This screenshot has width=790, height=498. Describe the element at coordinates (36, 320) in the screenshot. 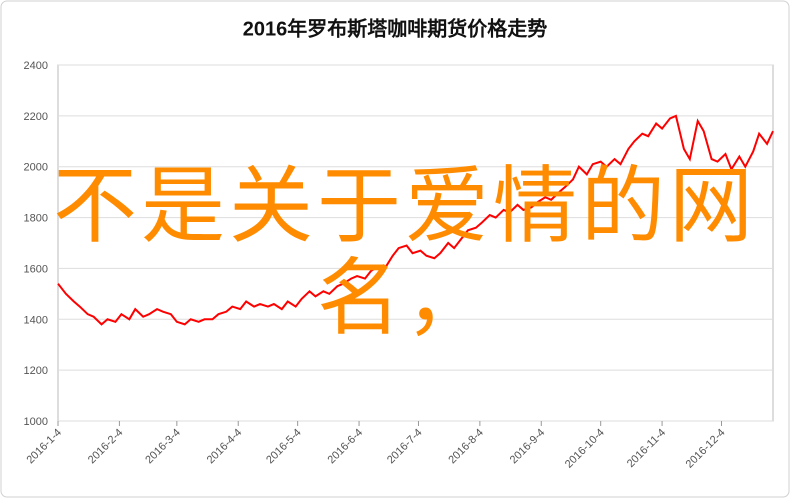

I see `y-tick-label: 1400` at that location.